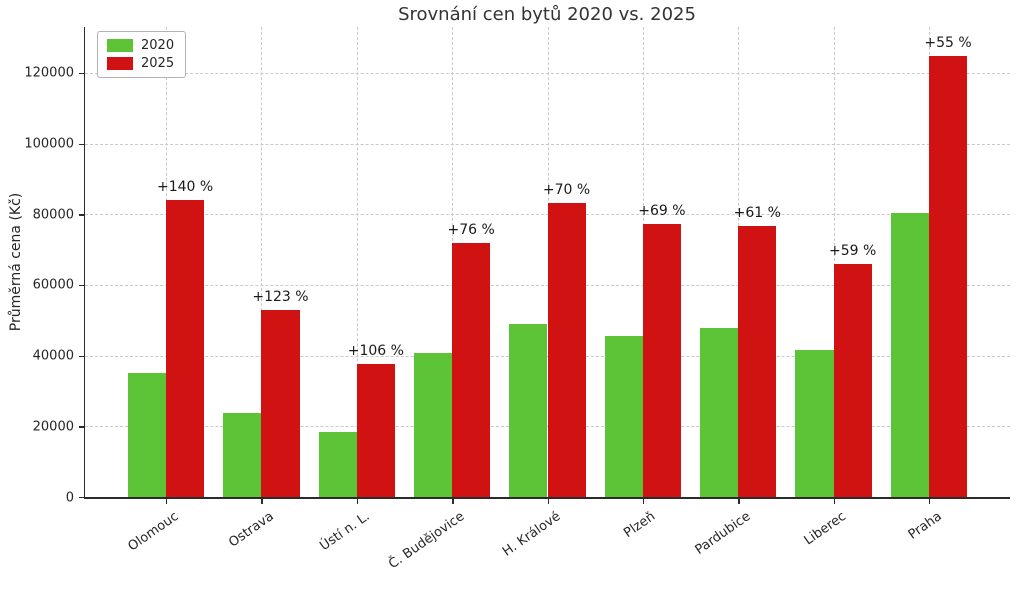 The width and height of the screenshot is (1024, 594). Describe the element at coordinates (153, 532) in the screenshot. I see `x-tick-label: Olomouc` at that location.